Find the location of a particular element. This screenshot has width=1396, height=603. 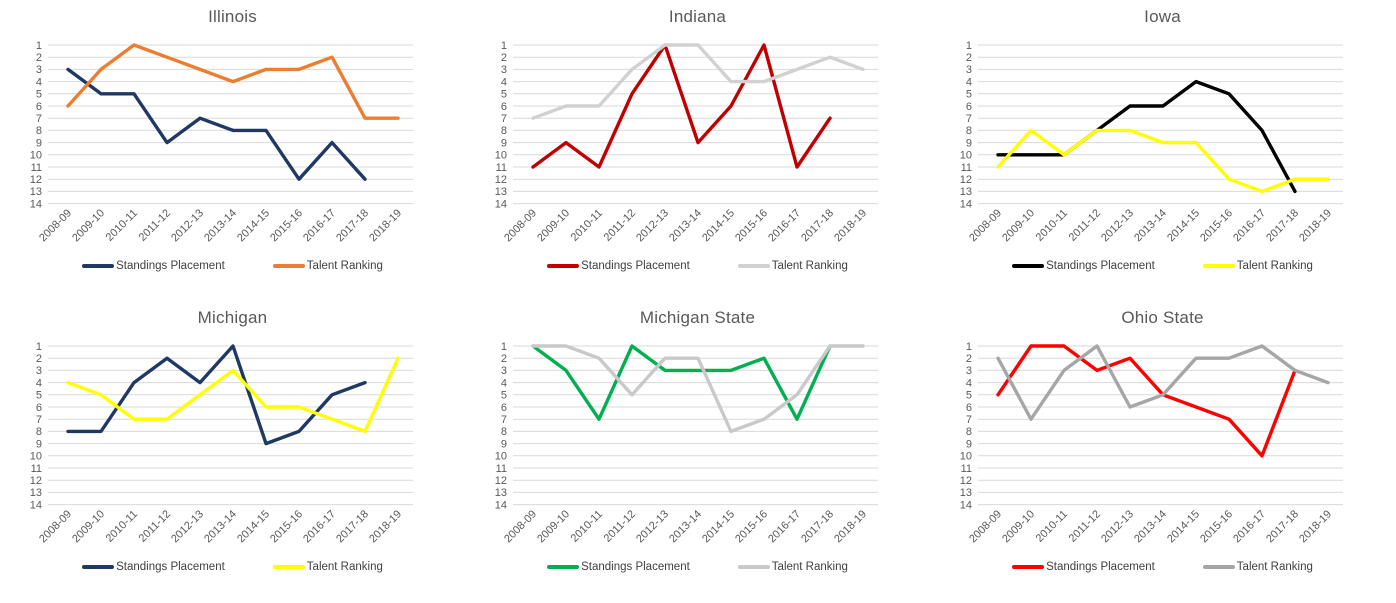

y-axis-tick-label: 7 is located at coordinates (504, 119).